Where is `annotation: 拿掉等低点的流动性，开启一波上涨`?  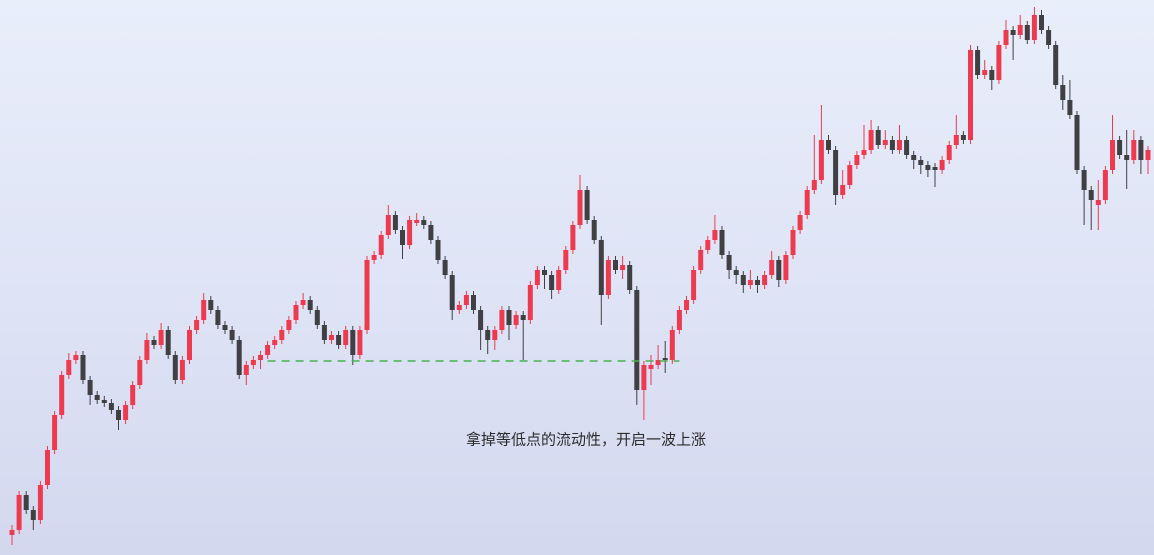
annotation: 拿掉等低点的流动性，开启一波上涨 is located at coordinates (586, 440).